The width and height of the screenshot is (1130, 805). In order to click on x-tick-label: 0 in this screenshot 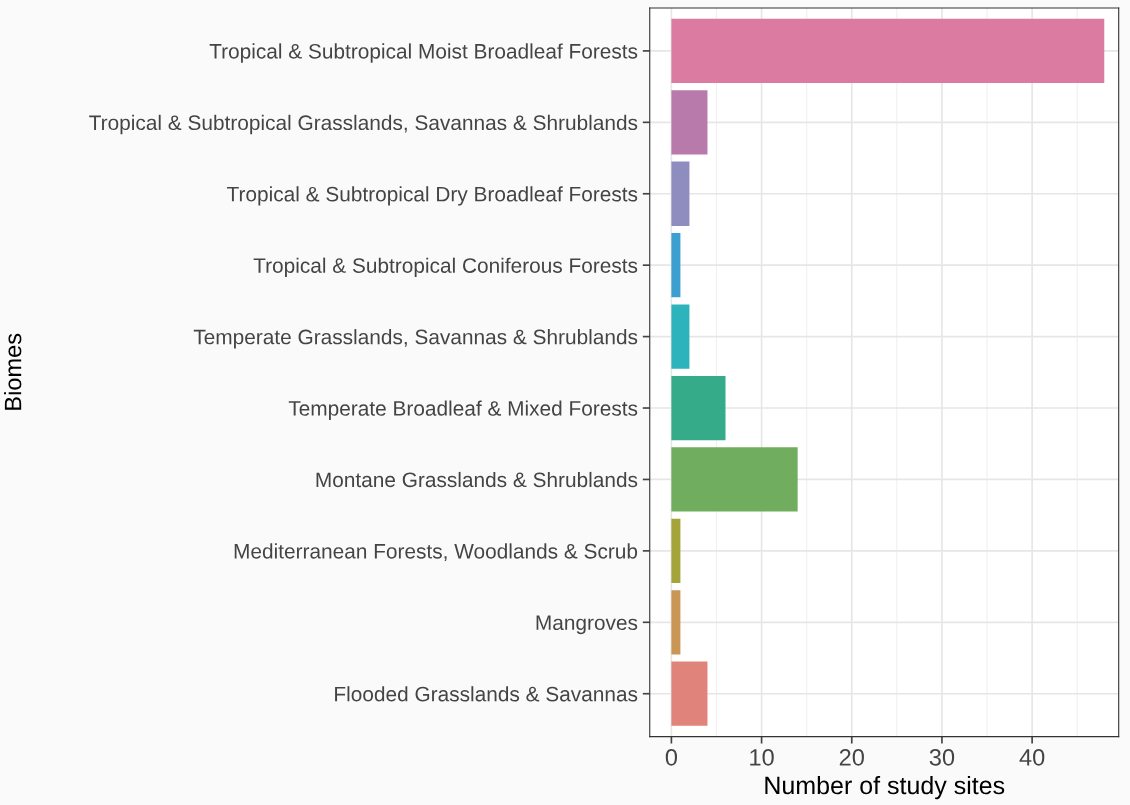, I will do `click(671, 757)`.